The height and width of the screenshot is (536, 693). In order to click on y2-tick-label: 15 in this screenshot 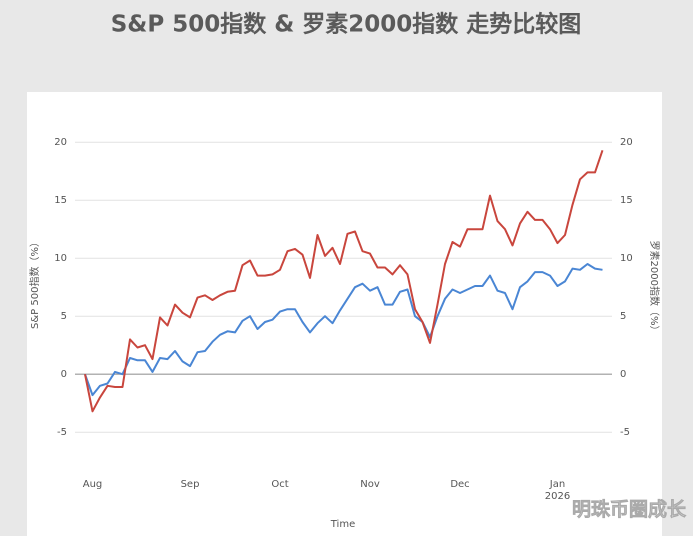, I will do `click(626, 200)`.